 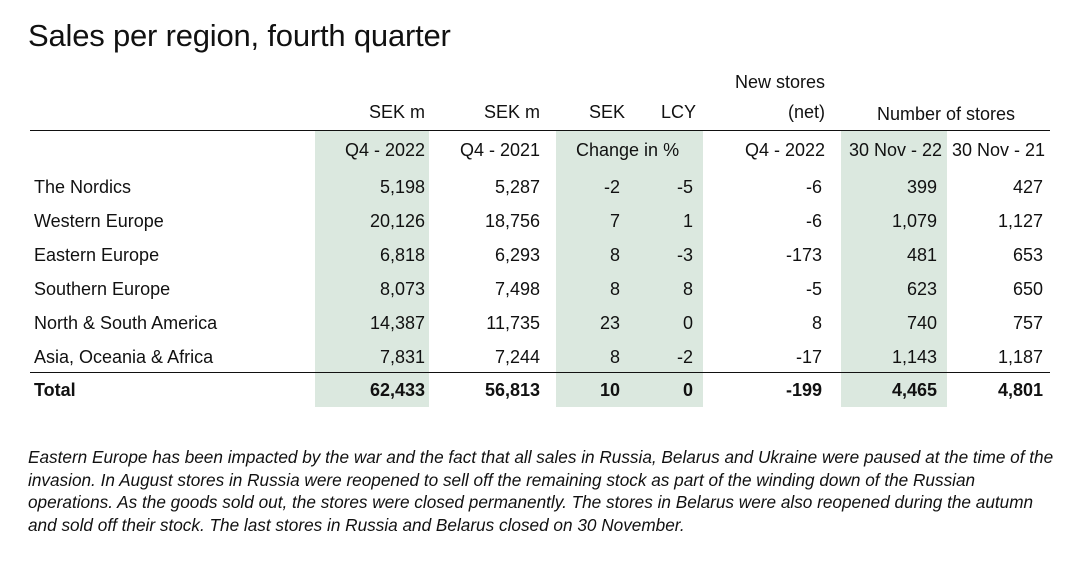 What do you see at coordinates (609, 390) in the screenshot?
I see `total-cell-change-sek: 10` at bounding box center [609, 390].